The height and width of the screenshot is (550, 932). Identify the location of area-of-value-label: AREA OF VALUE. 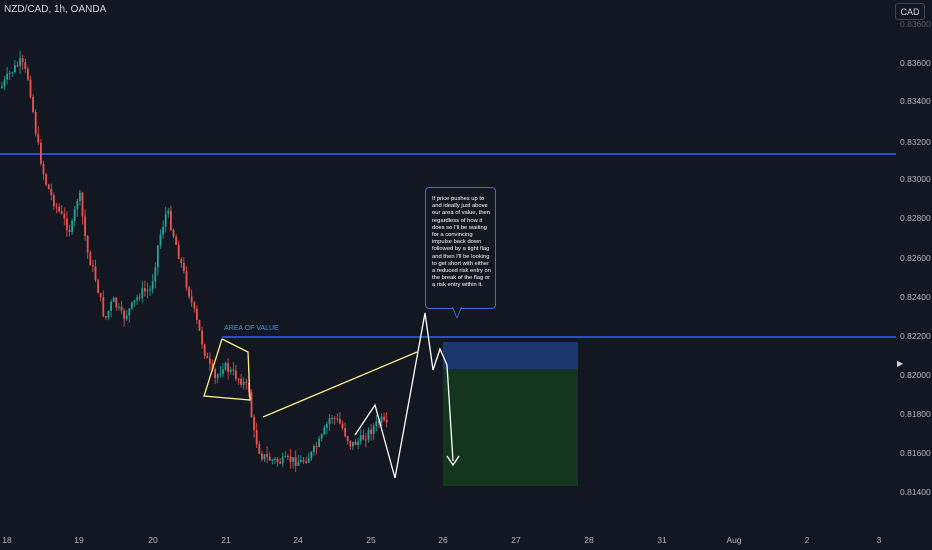
(251, 328).